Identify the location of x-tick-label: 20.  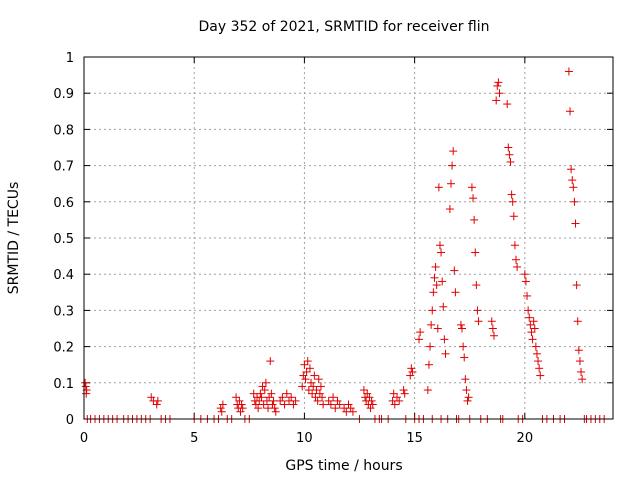
(525, 438).